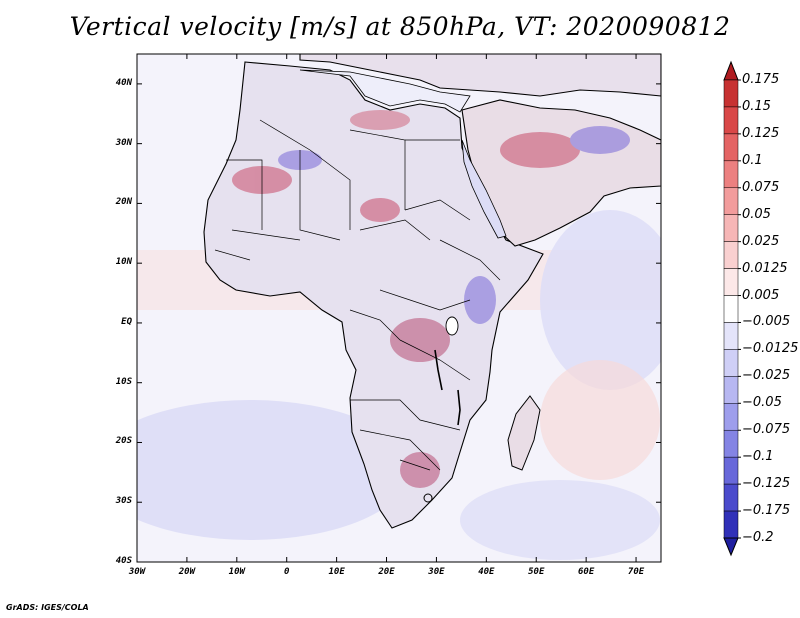 This screenshot has height=618, width=800. Describe the element at coordinates (536, 572) in the screenshot. I see `lon-tick-label: 50E` at that location.